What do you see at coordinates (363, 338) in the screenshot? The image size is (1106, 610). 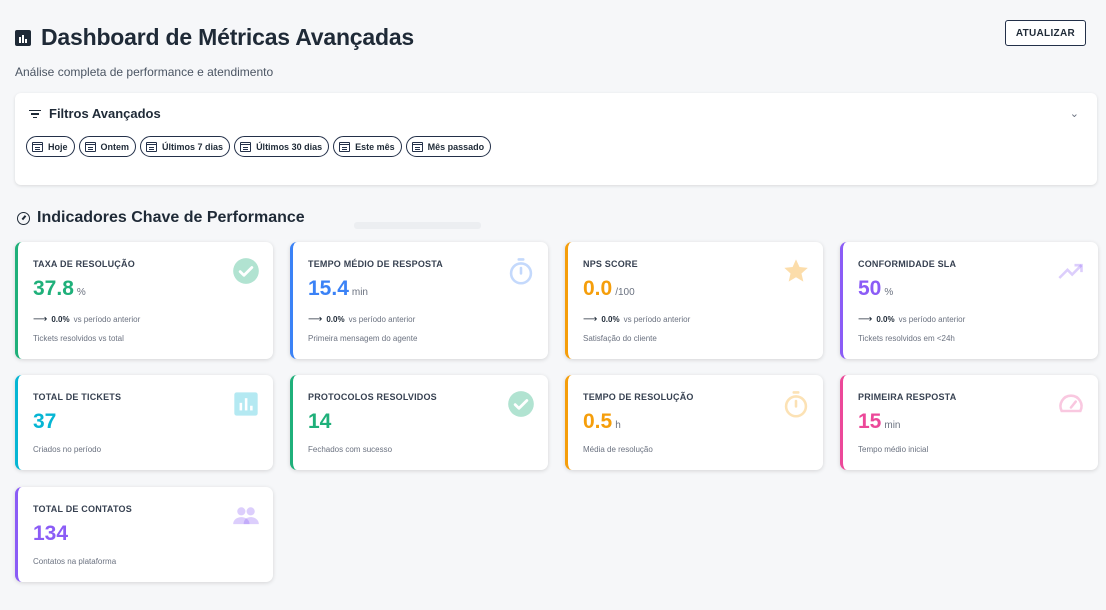 I see `kpi-description: Primeira mensagem do agente` at bounding box center [363, 338].